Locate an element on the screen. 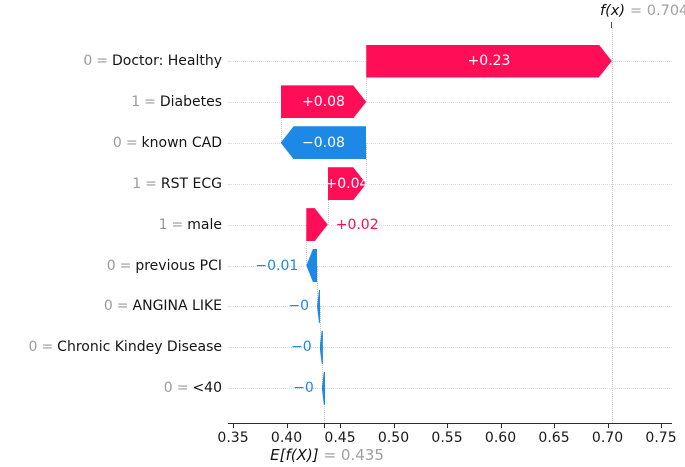  x-axis-tick-label: 0.75 is located at coordinates (661, 438).